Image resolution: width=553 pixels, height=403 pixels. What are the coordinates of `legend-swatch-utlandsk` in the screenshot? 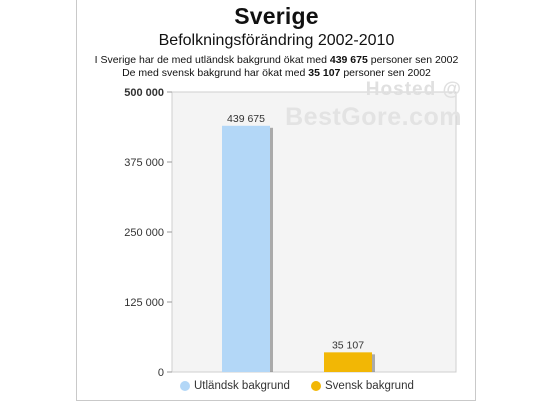 It's located at (185, 386).